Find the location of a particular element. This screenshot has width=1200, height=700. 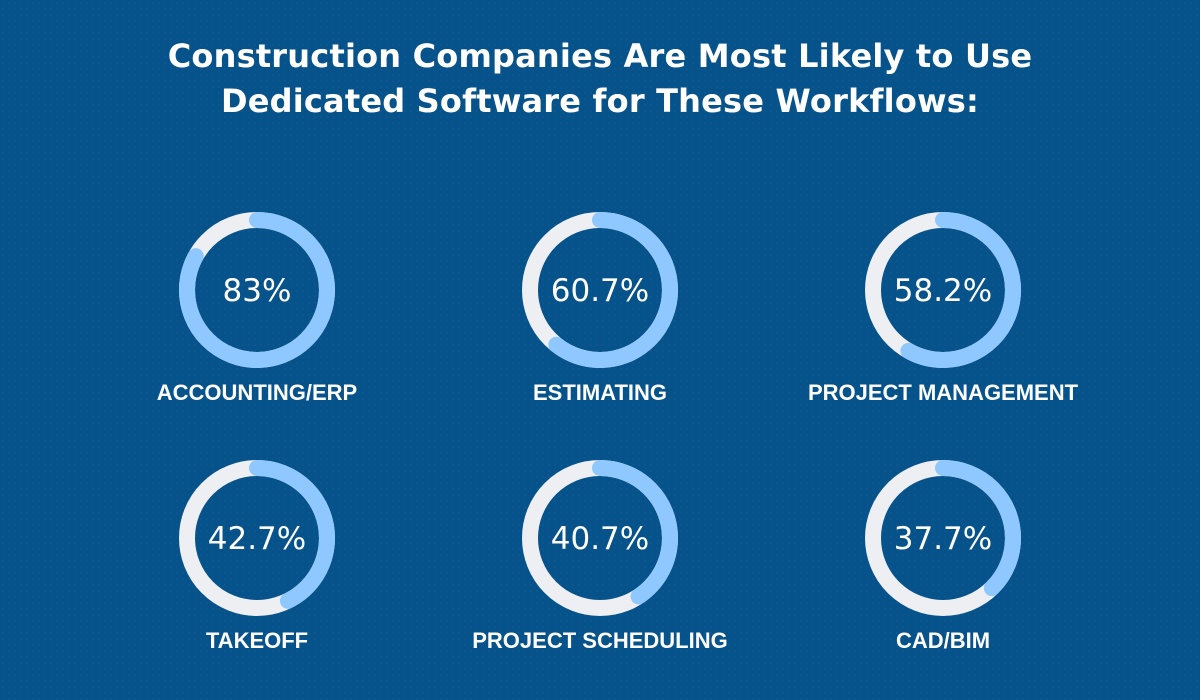

donut-6: 37.7% CAD/BIM is located at coordinates (943, 556).